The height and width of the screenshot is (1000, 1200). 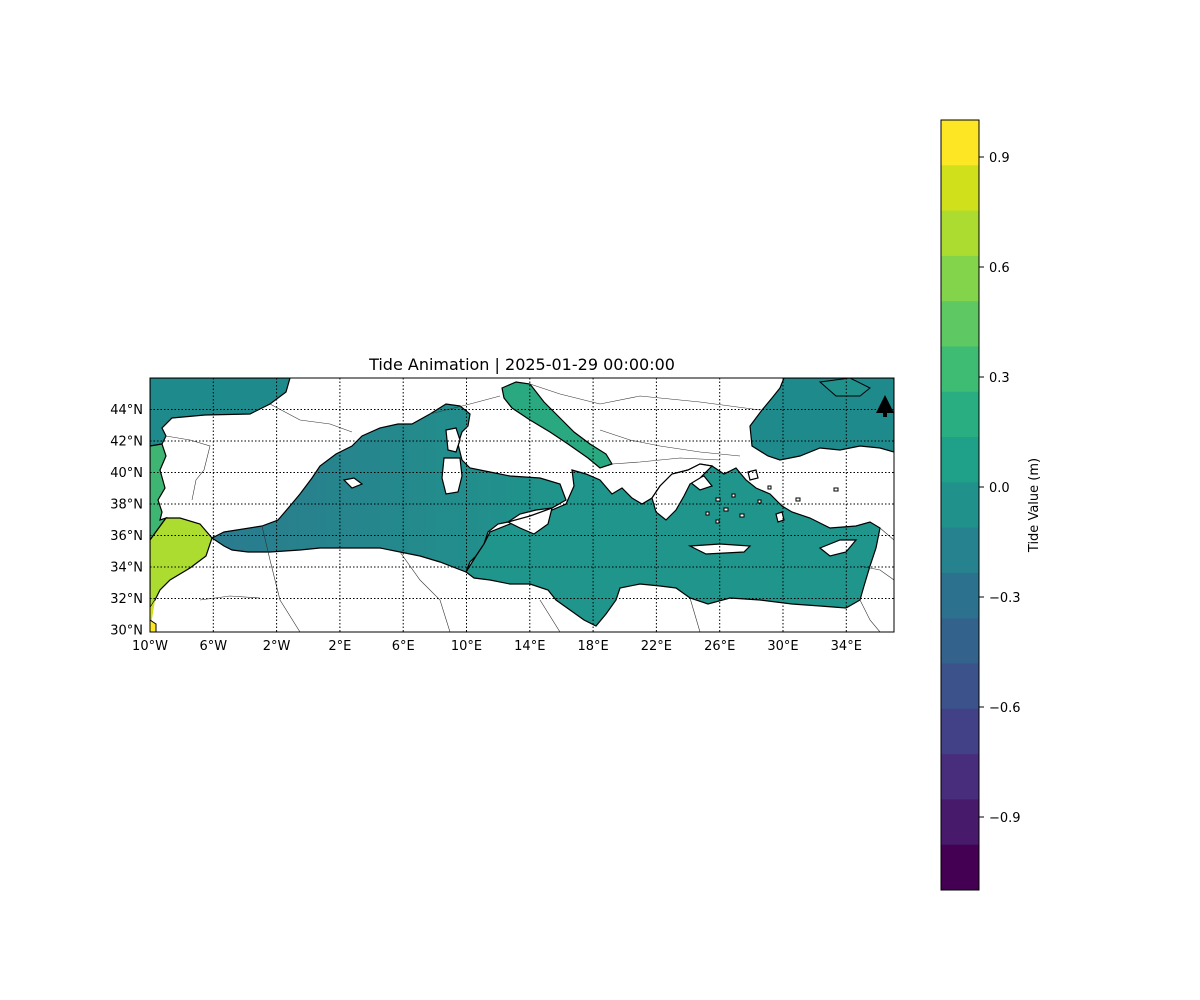 I want to click on lon-tick: 10°E, so click(x=466, y=646).